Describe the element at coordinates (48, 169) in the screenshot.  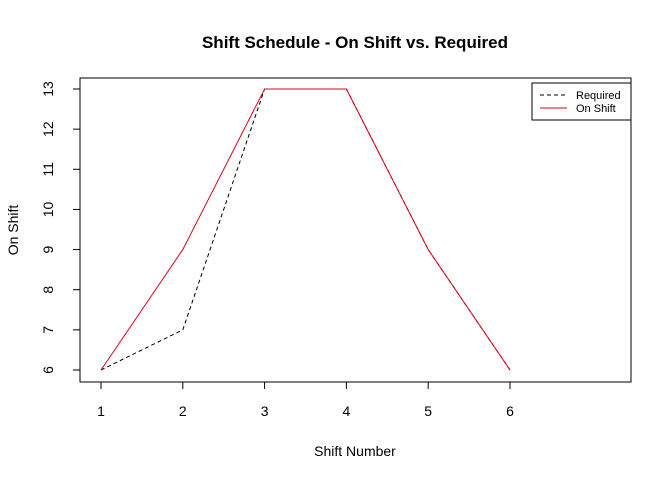
I see `y-tick-label: 11` at that location.